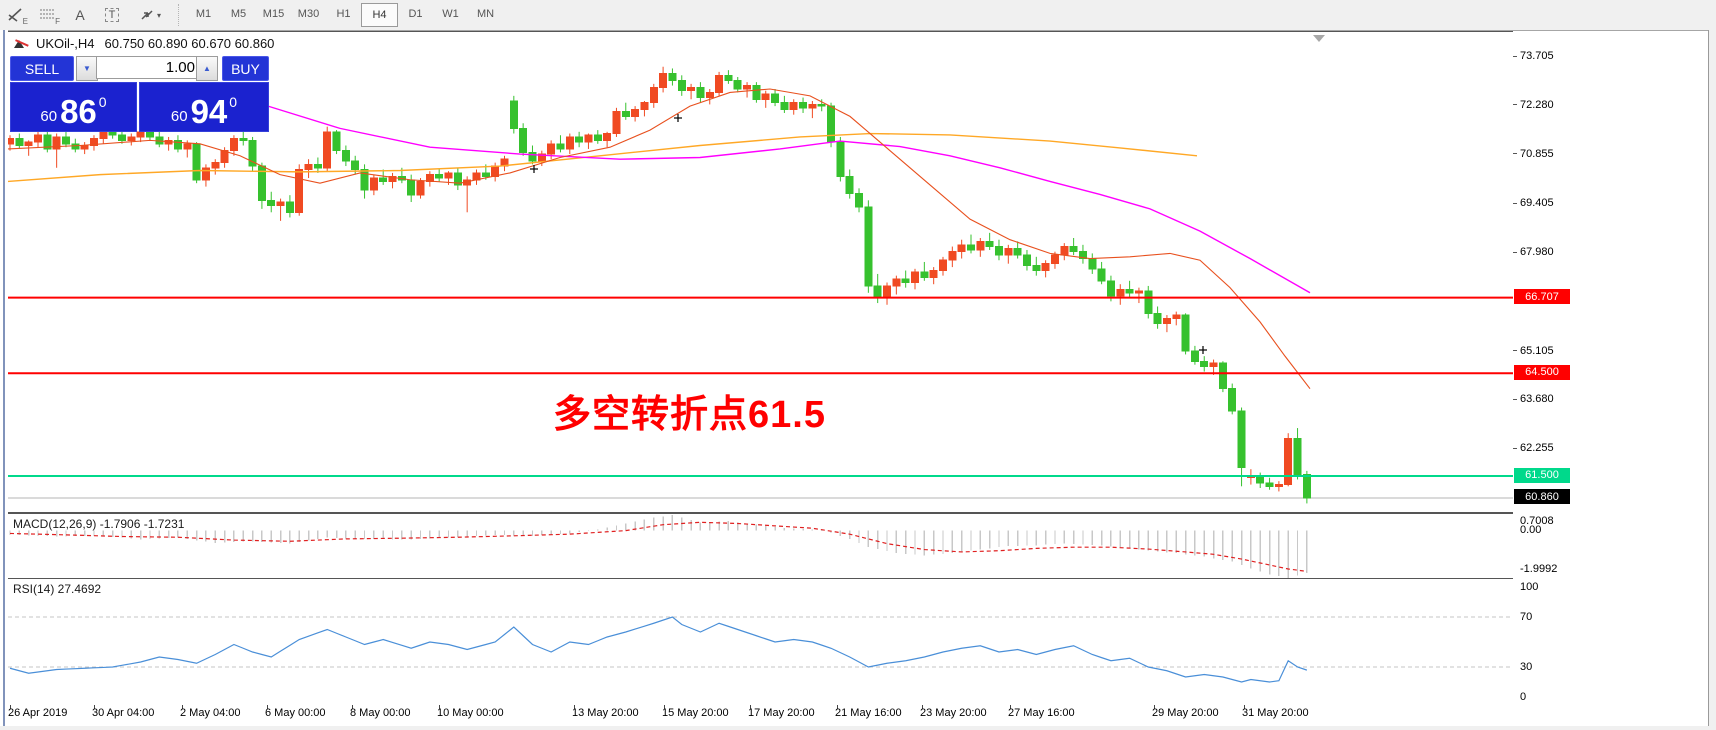 Image resolution: width=1716 pixels, height=730 pixels. I want to click on time-tick-label: 21 May 16:00, so click(868, 713).